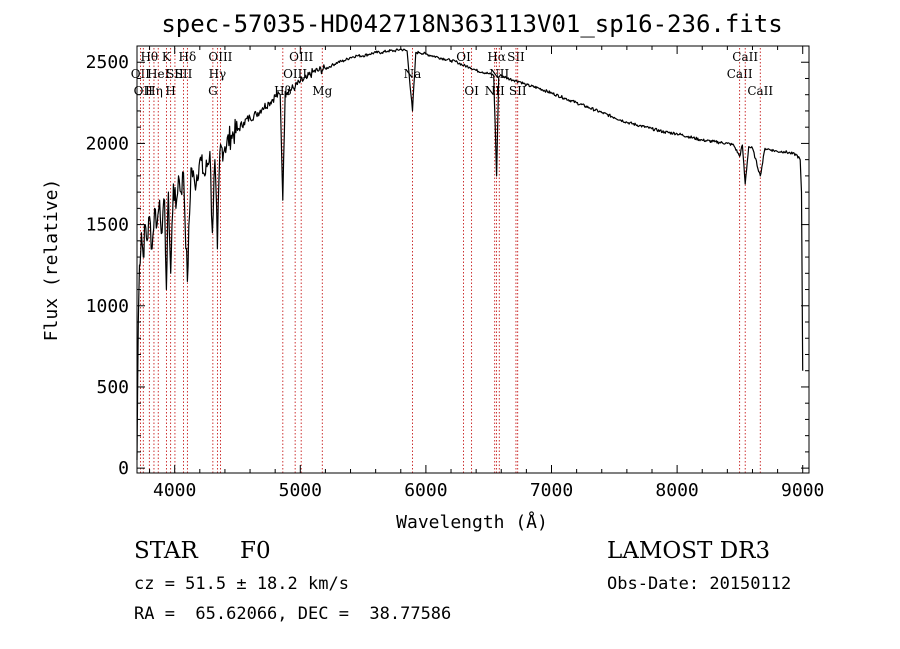 This screenshot has height=649, width=900. What do you see at coordinates (141, 74) in the screenshot?
I see `line-label: OII` at bounding box center [141, 74].